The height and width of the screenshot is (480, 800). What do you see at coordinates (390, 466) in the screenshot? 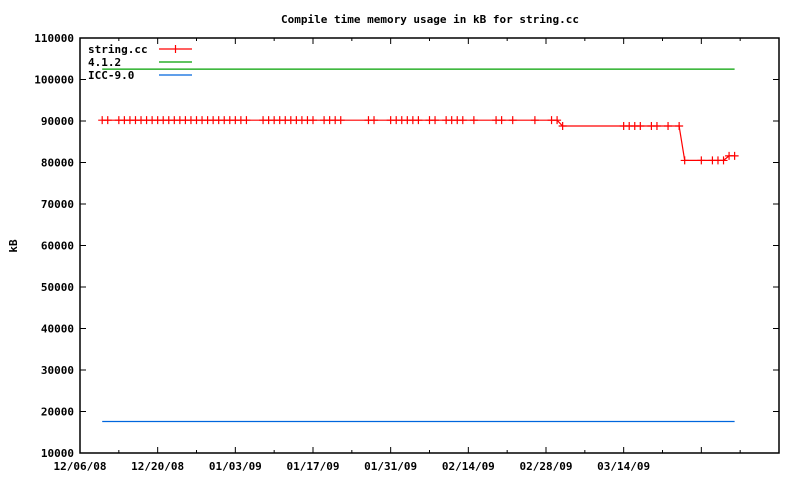
I see `x-tick-label: 01/31/09` at bounding box center [390, 466].